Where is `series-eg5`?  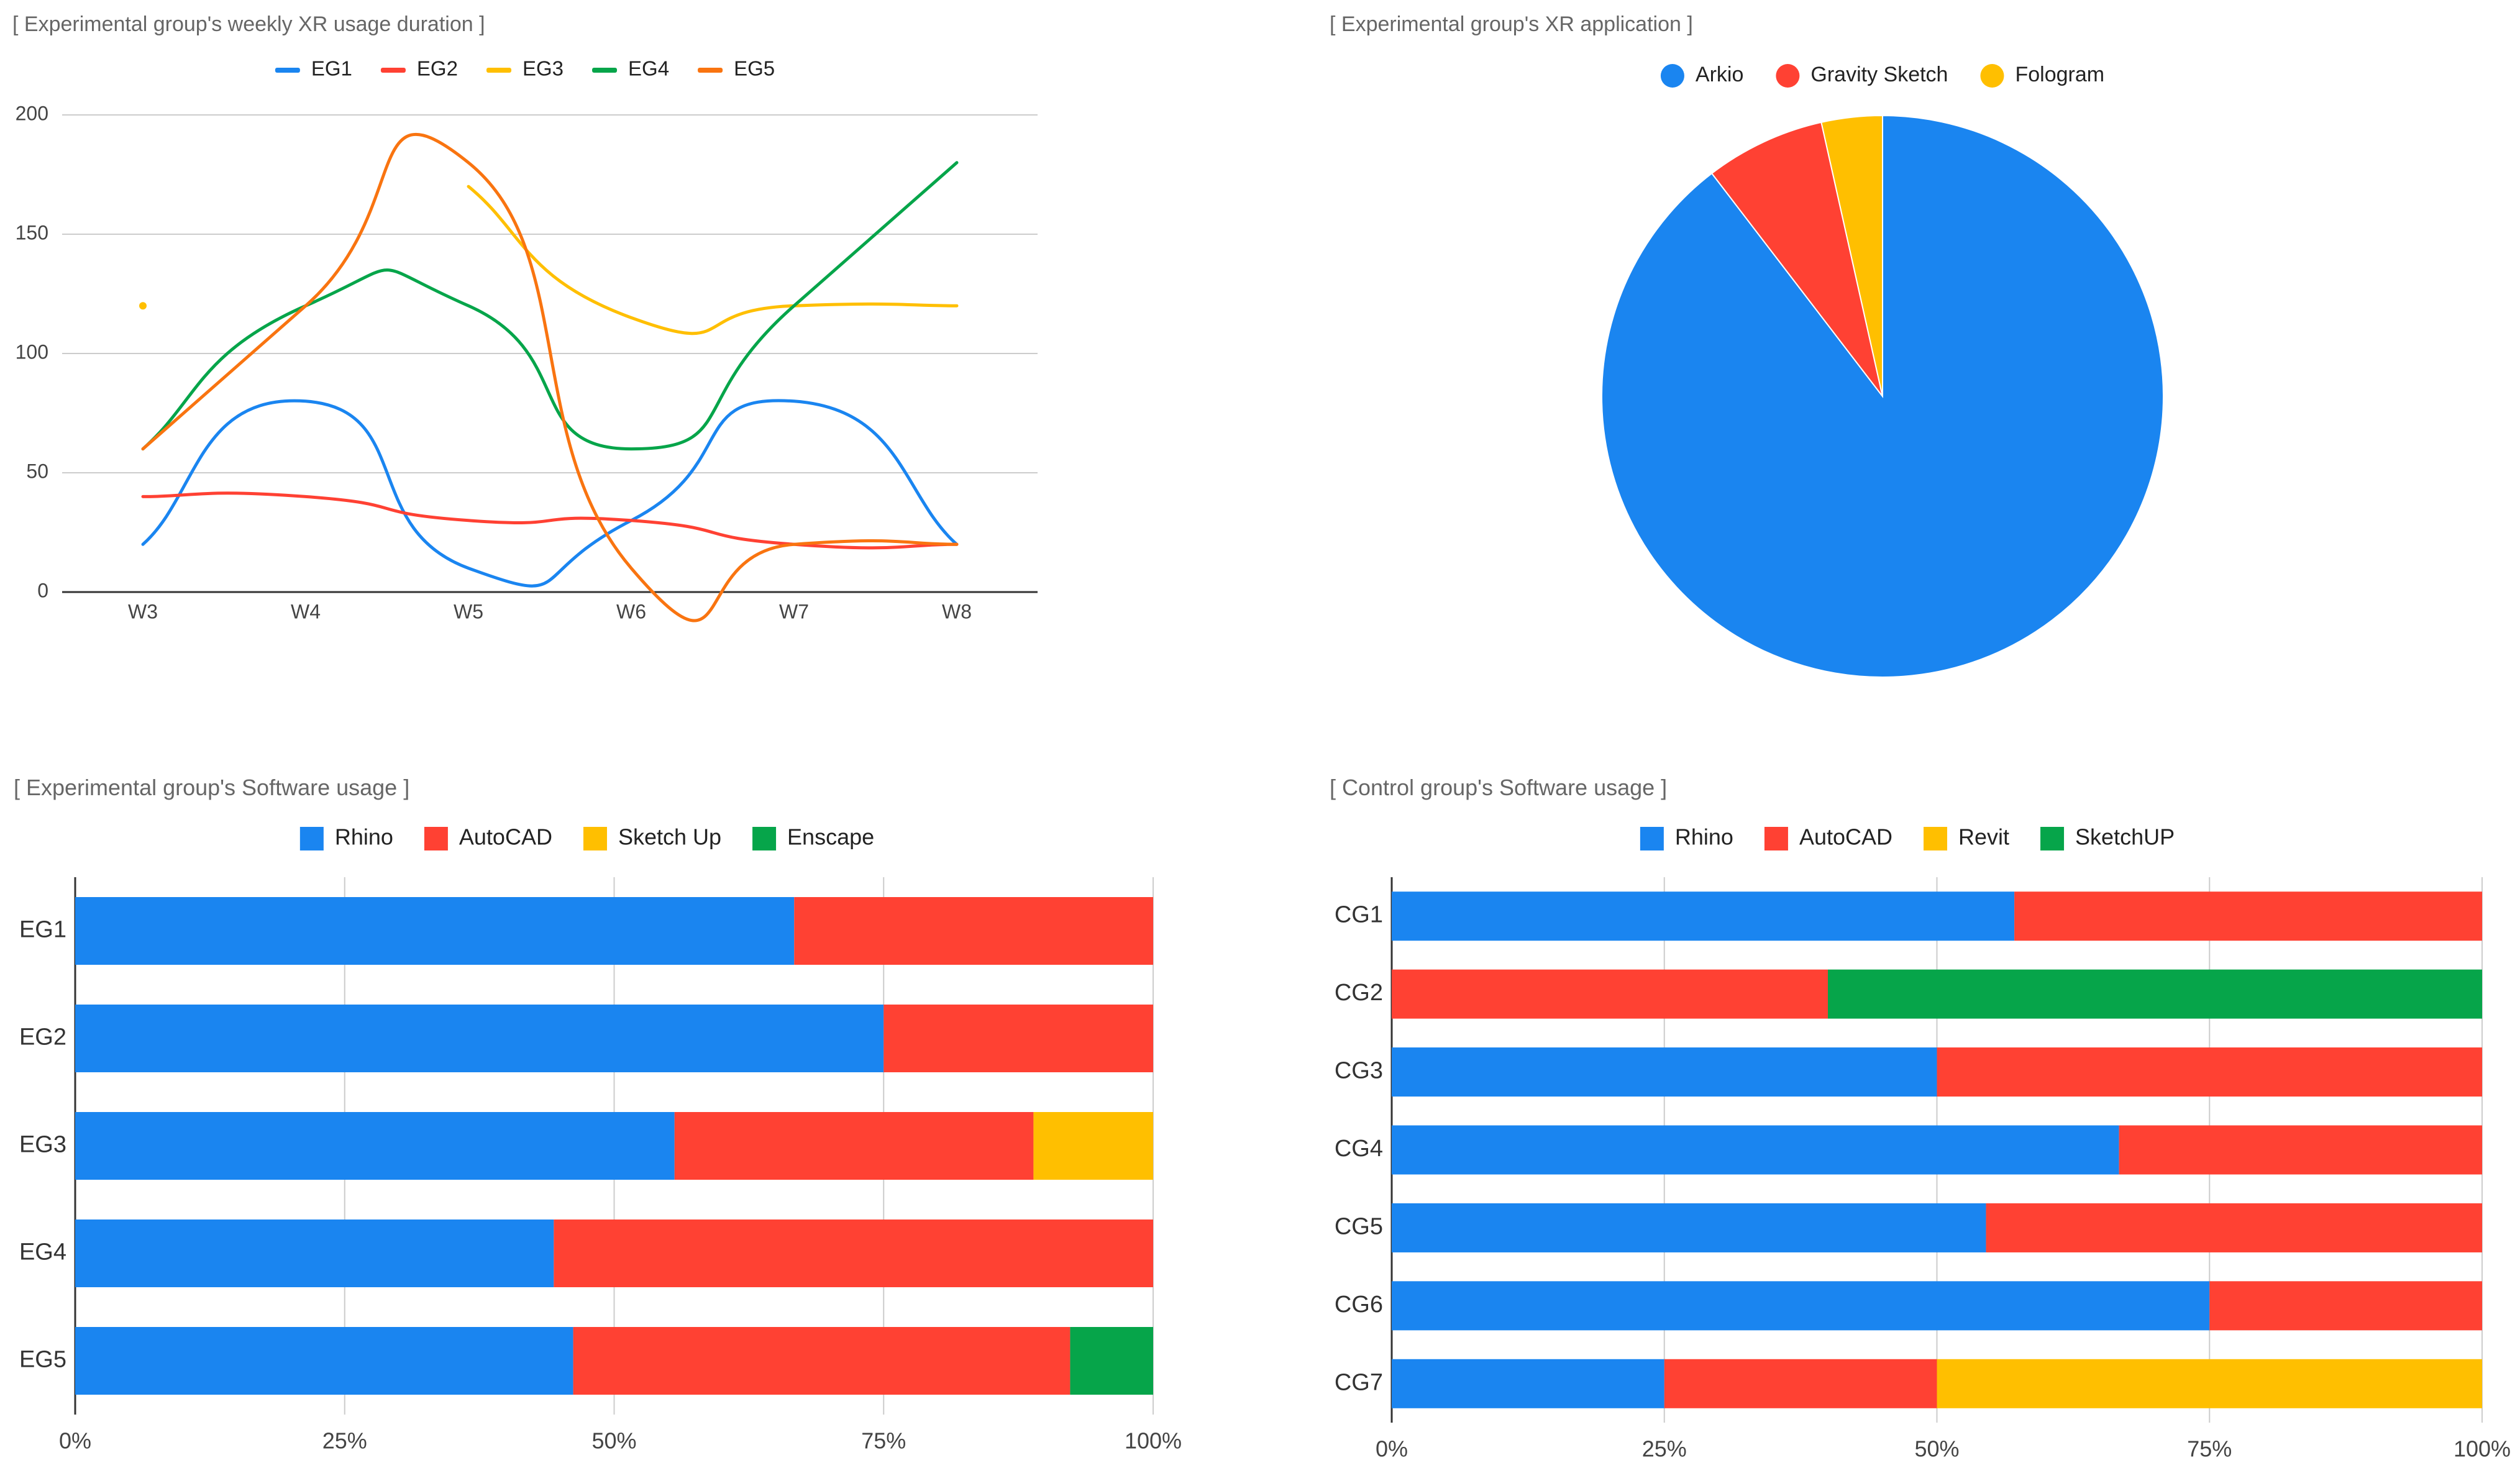
series-eg5 is located at coordinates (550, 377).